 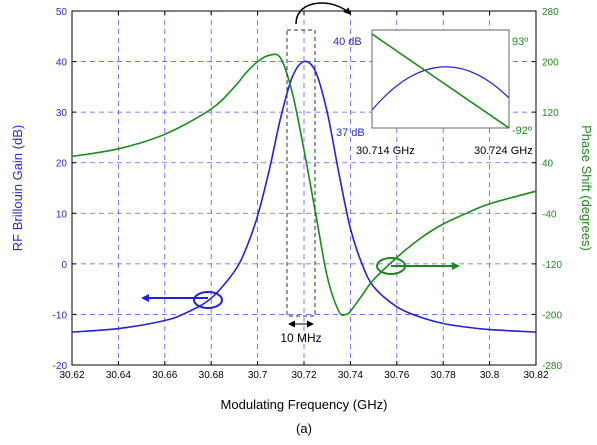 I want to click on x-tick-label: 30.72, so click(x=303, y=375).